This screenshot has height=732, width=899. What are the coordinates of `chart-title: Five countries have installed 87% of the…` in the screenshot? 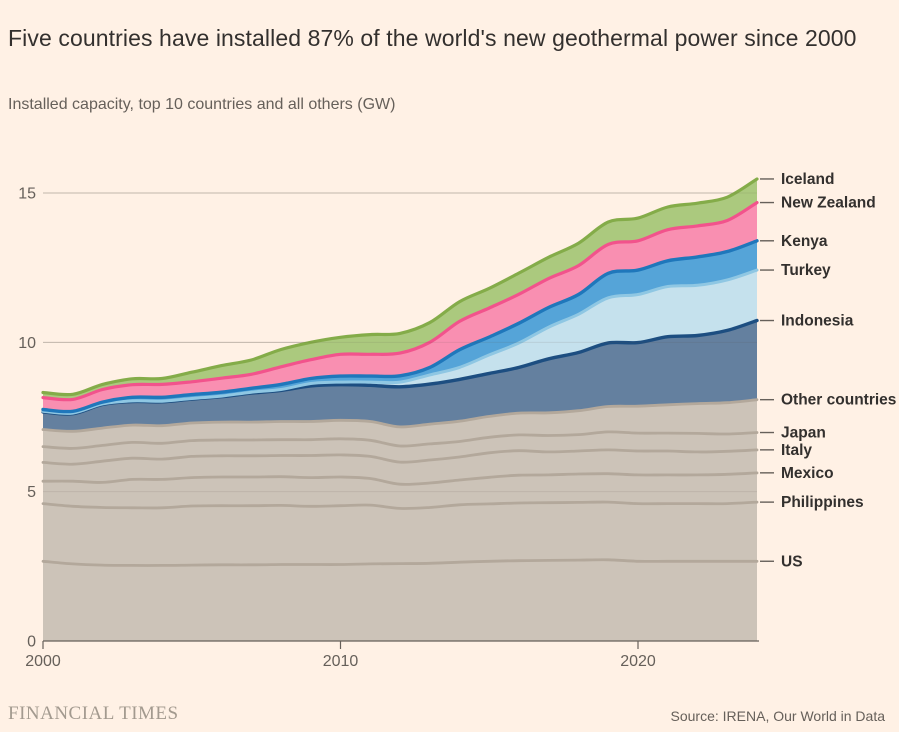 It's located at (432, 38).